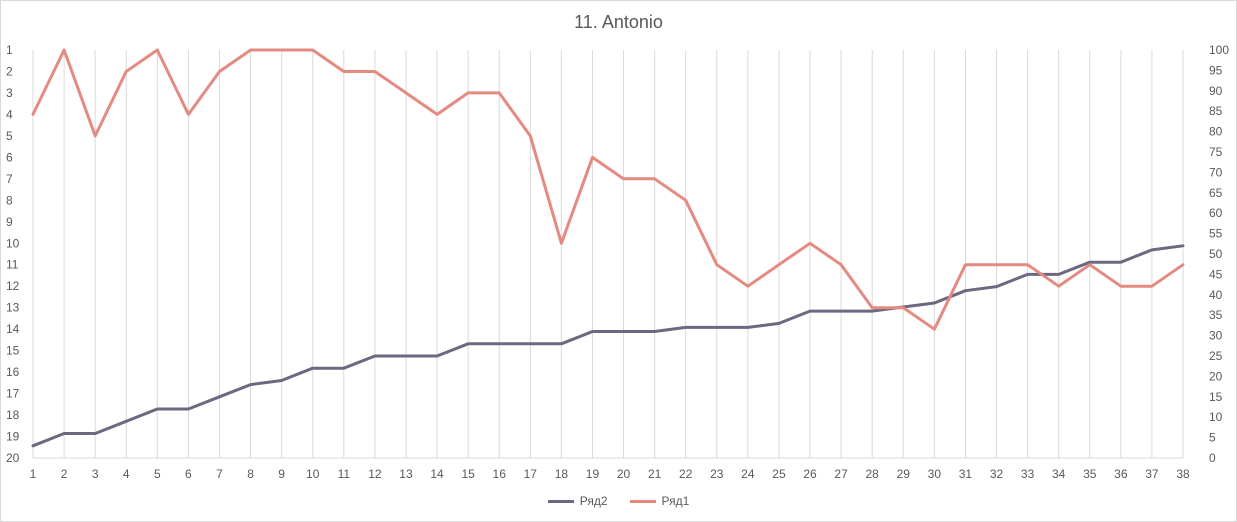  Describe the element at coordinates (531, 474) in the screenshot. I see `x-tick-label: 17` at that location.